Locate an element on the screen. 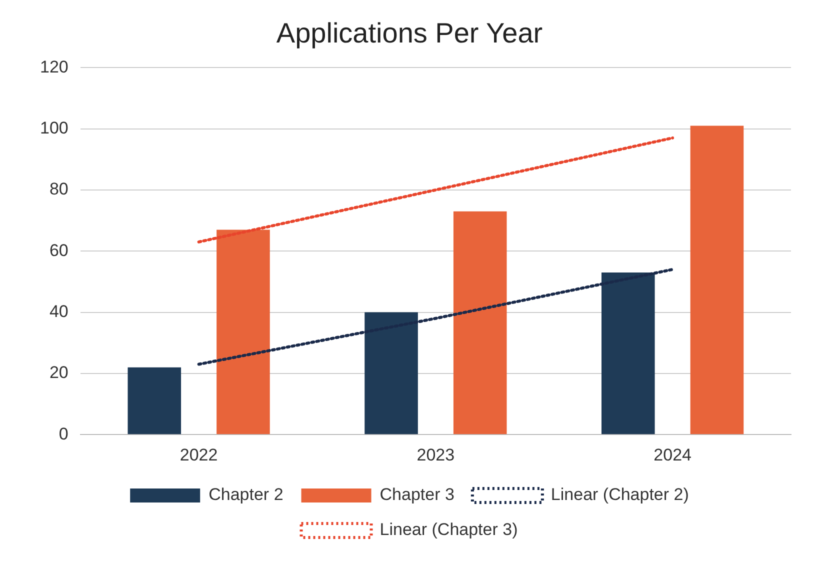 This screenshot has width=839, height=567. chart-title: Applications Per Year is located at coordinates (409, 33).